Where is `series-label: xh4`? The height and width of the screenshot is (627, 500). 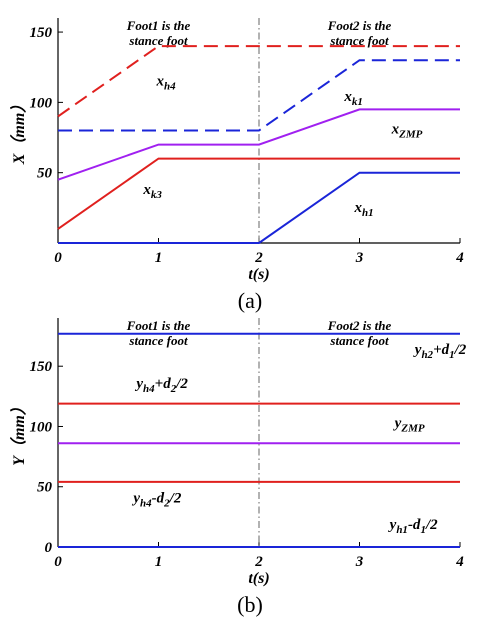 series-label: xh4 is located at coordinates (165, 83).